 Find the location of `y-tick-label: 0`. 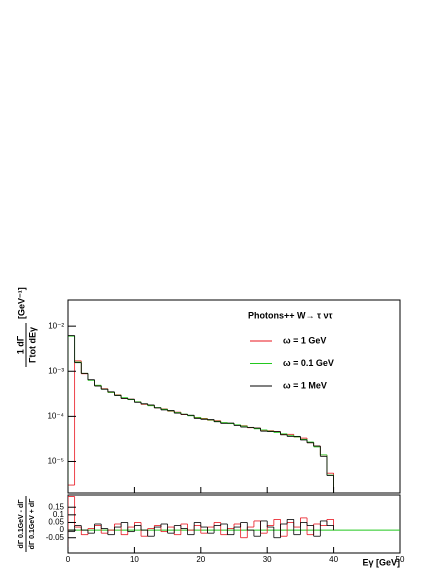

y-tick-label: 0 is located at coordinates (62, 529).